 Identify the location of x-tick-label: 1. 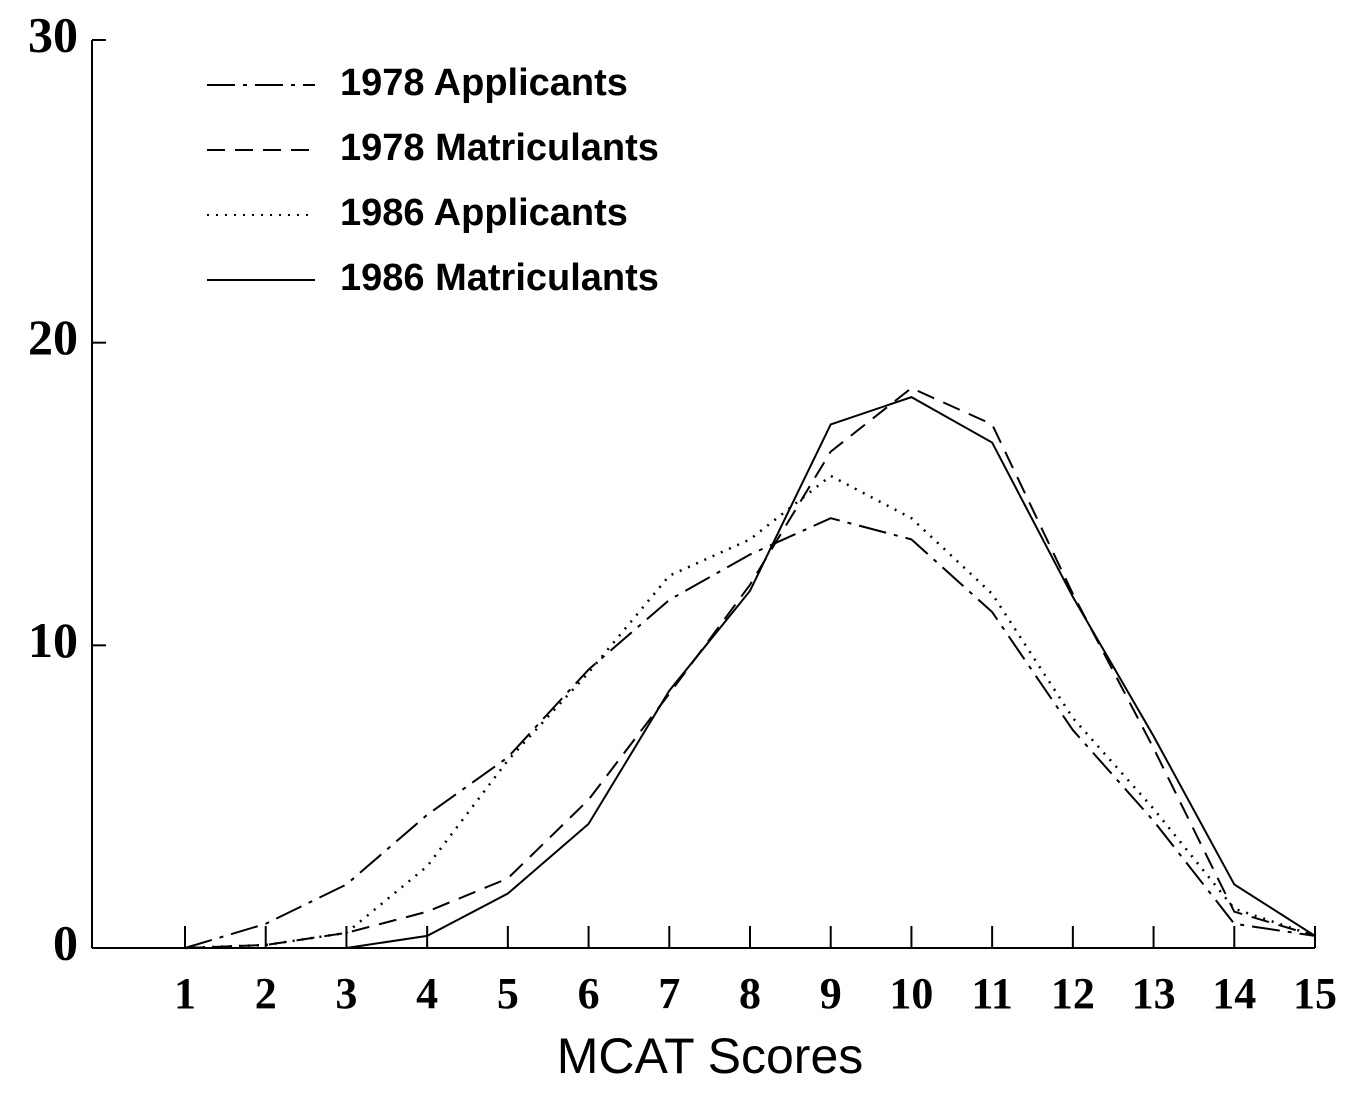
(185, 993).